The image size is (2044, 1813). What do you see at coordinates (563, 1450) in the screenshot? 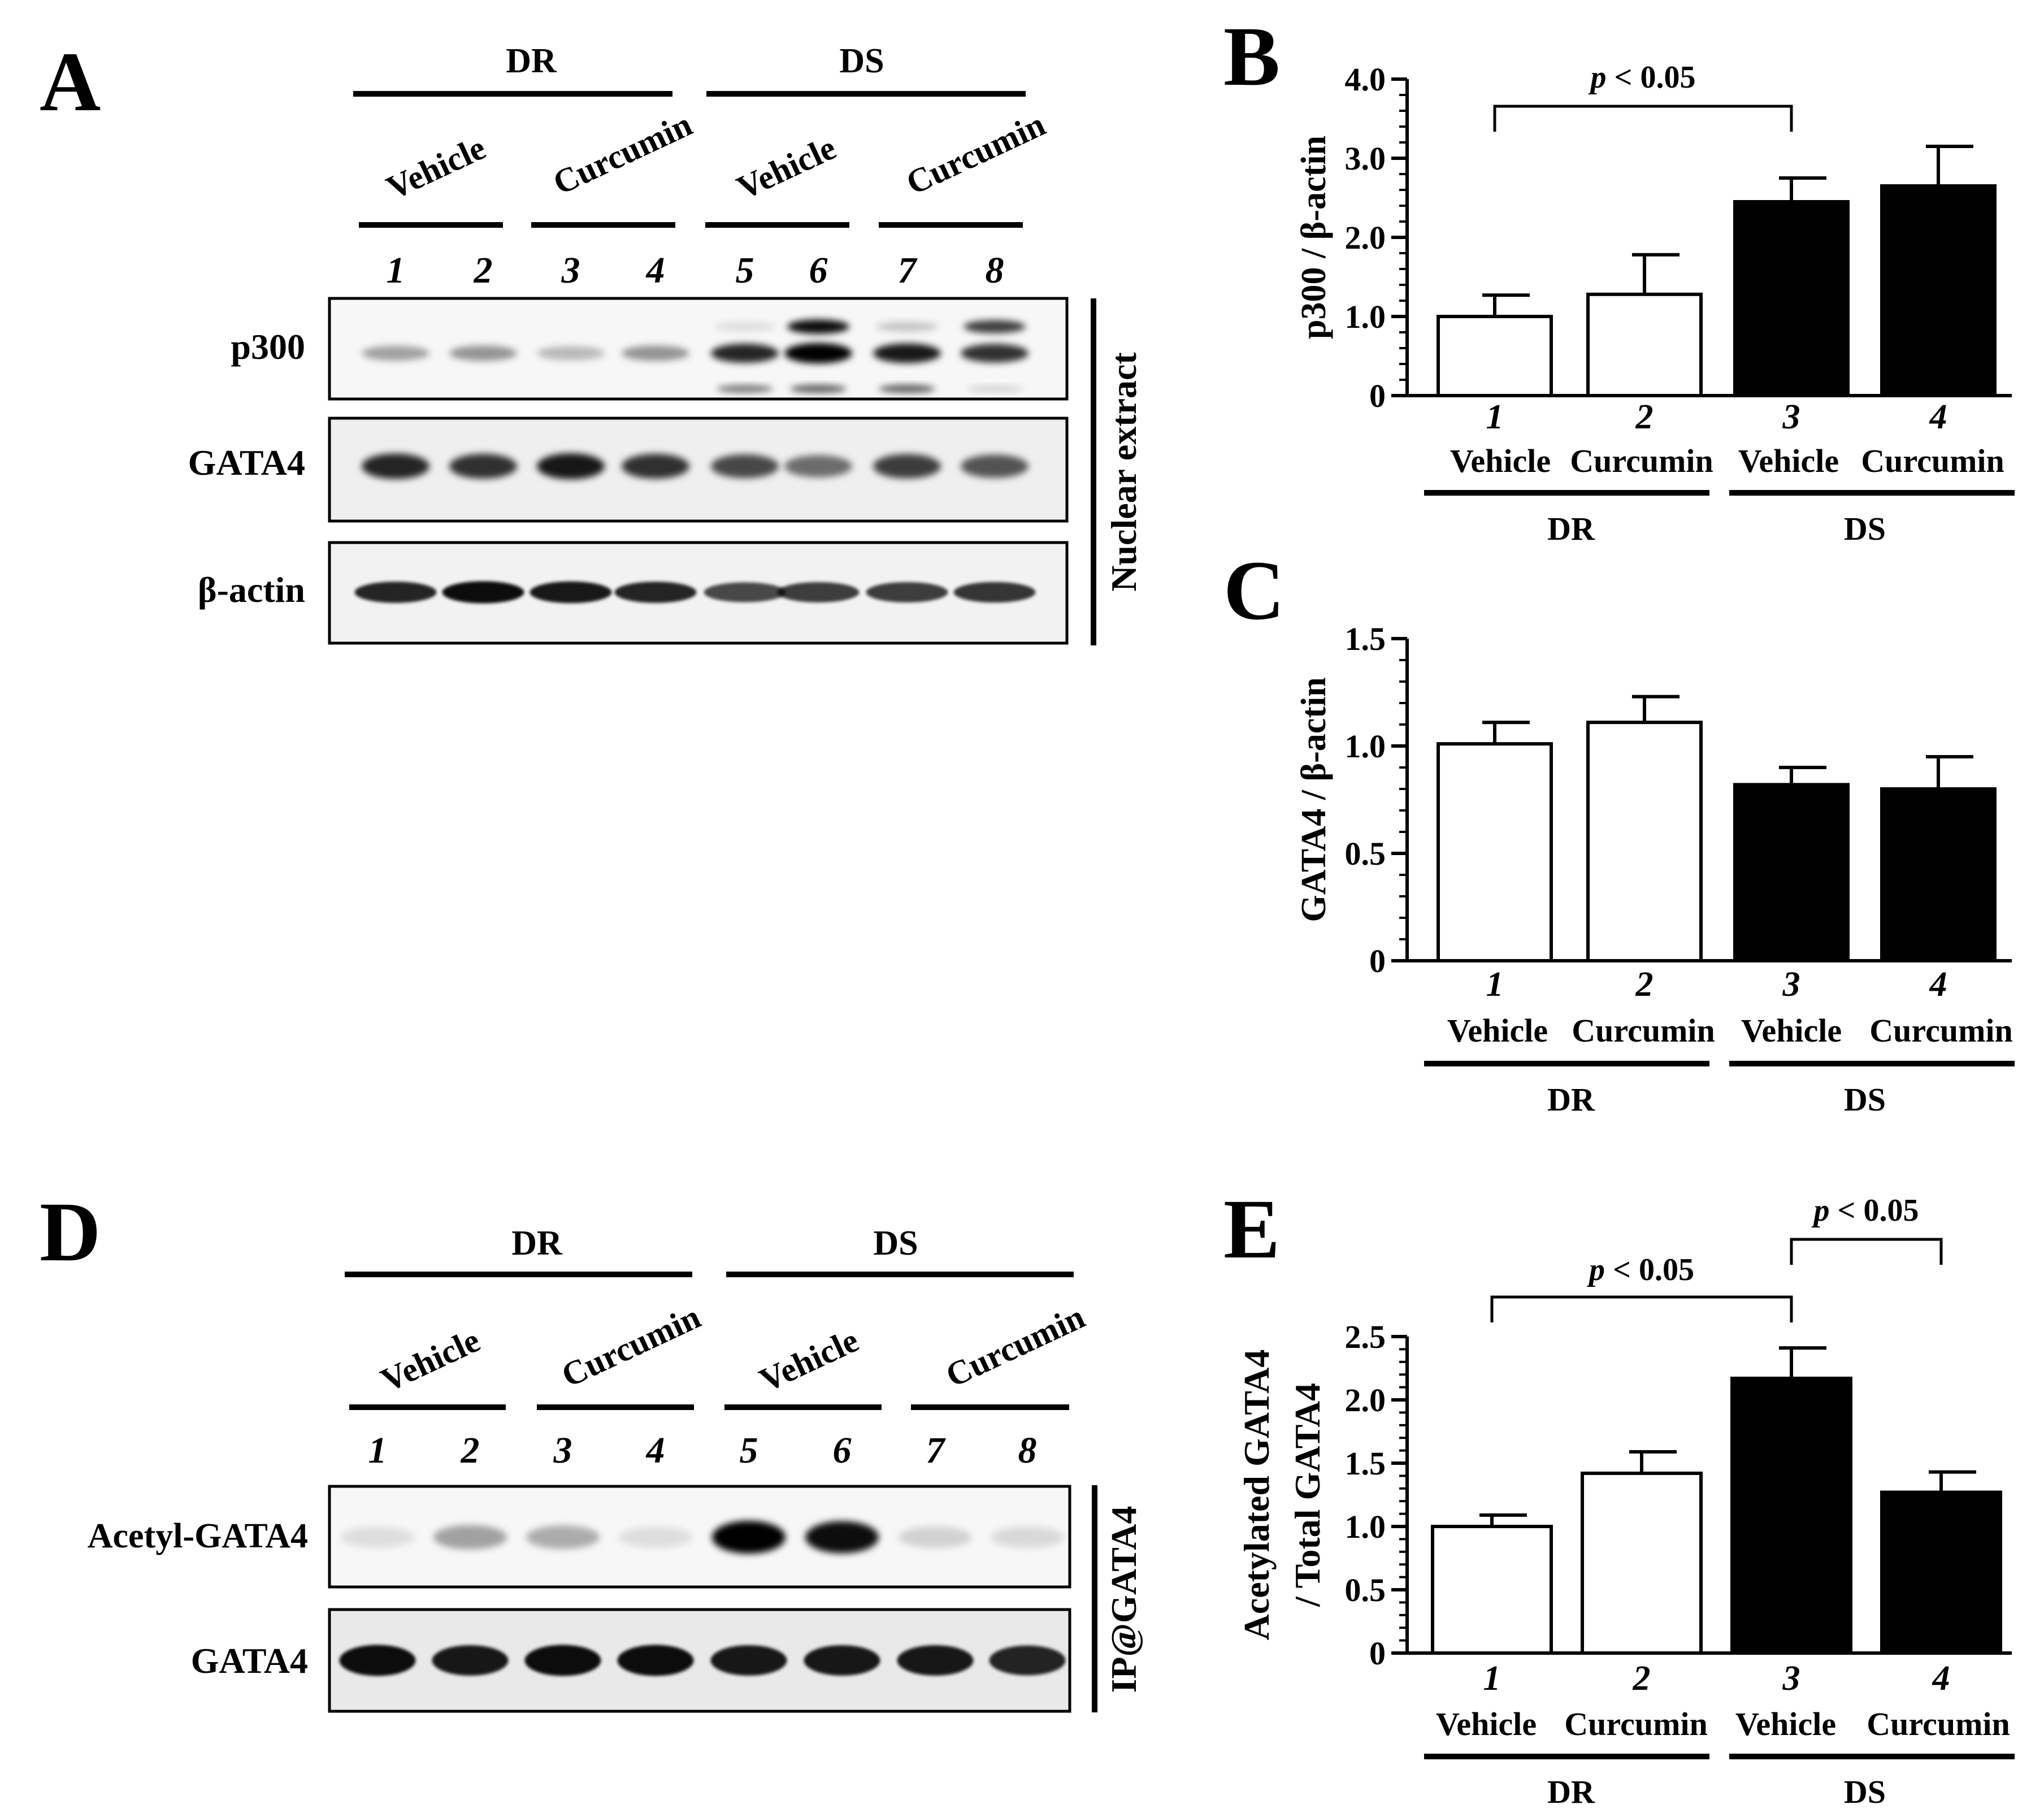
I see `lane-number: 3` at bounding box center [563, 1450].